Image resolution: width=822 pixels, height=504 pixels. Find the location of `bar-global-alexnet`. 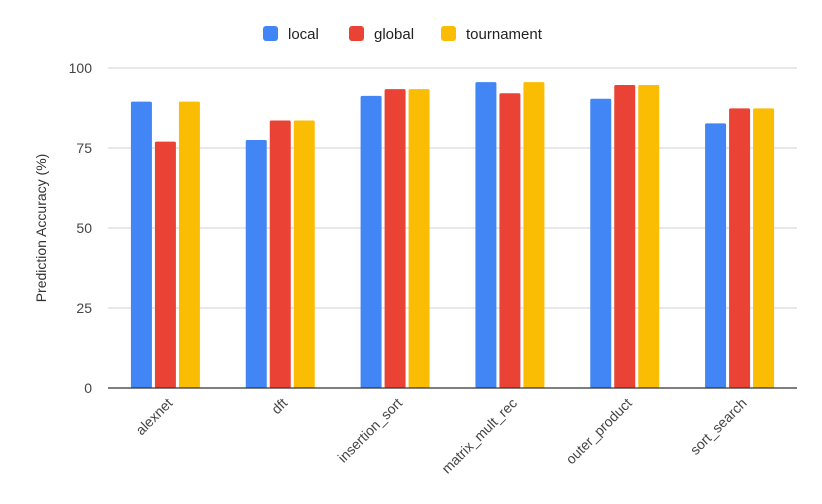

bar-global-alexnet is located at coordinates (165, 264).